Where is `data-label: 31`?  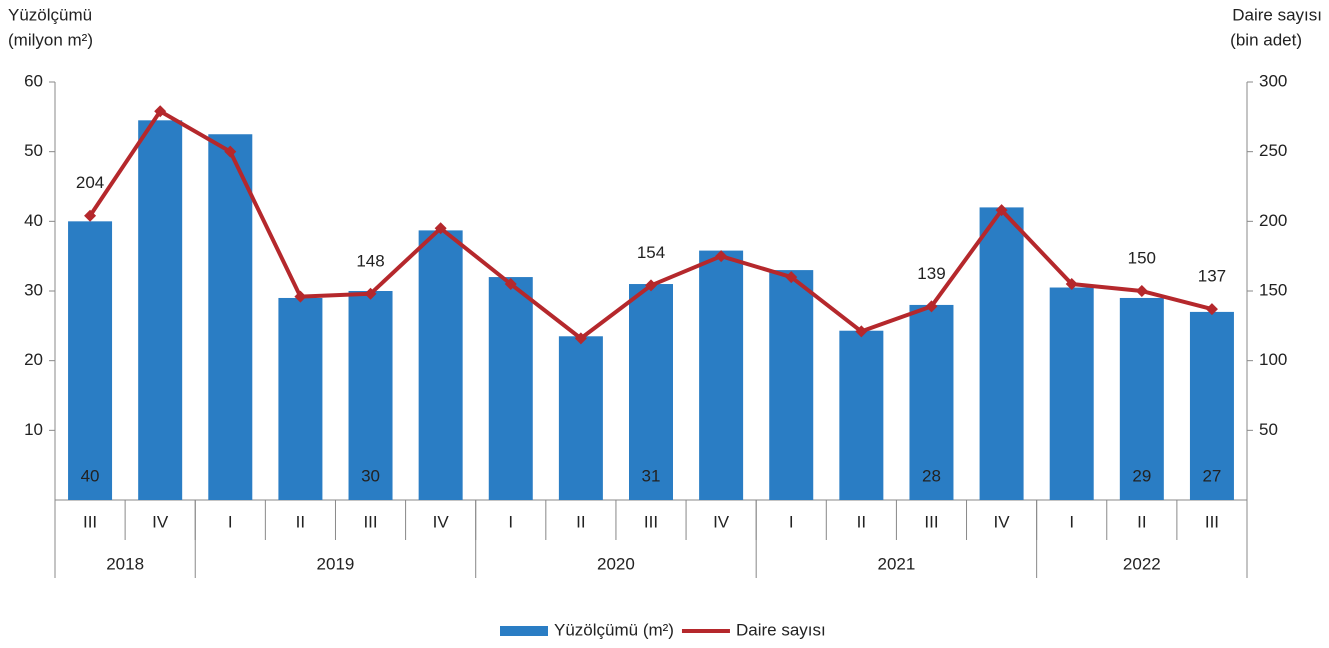
data-label: 31 is located at coordinates (651, 475).